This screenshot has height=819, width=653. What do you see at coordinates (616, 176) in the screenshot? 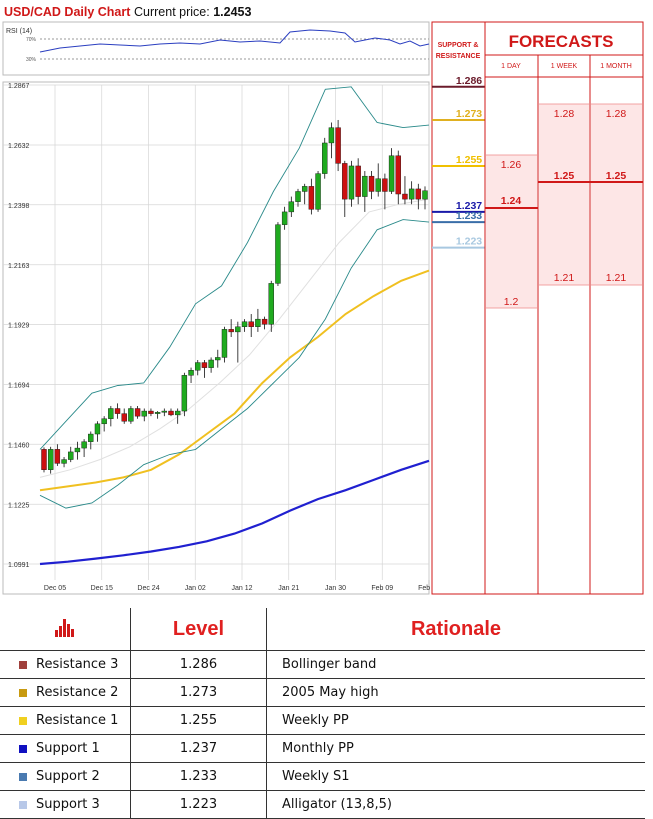
I see `f-month-mid: 1.25` at bounding box center [616, 176].